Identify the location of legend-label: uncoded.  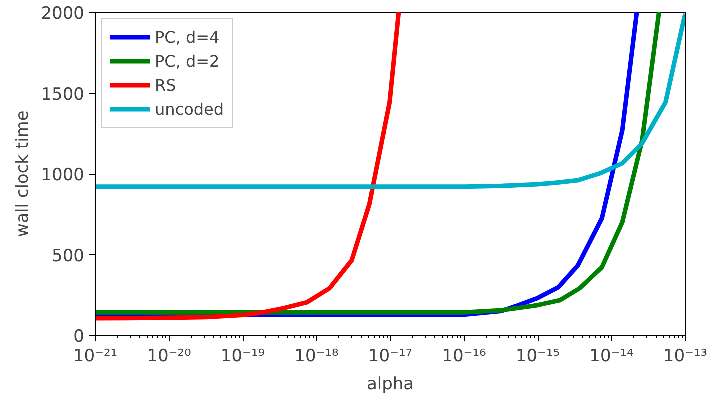
(189, 109).